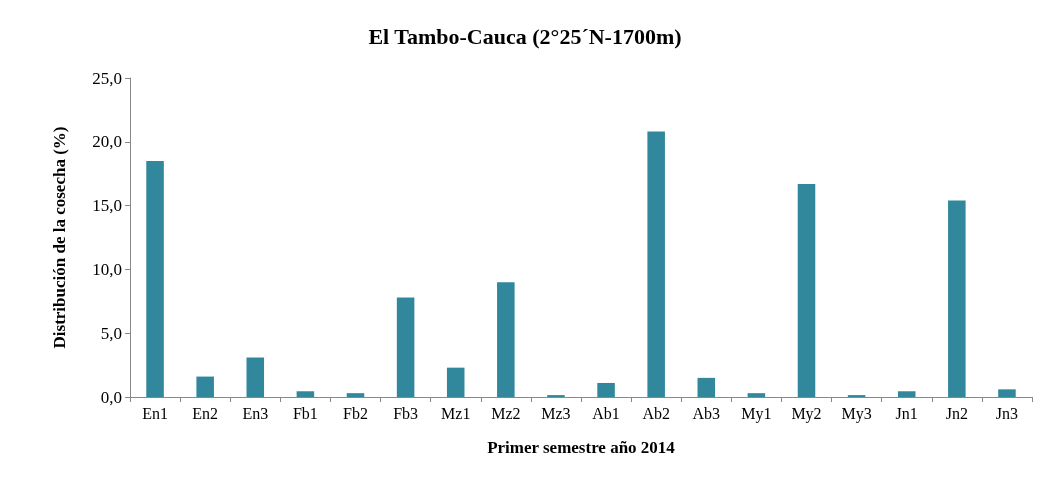 This screenshot has height=493, width=1050. Describe the element at coordinates (506, 413) in the screenshot. I see `x-tick-label: Mz2` at that location.